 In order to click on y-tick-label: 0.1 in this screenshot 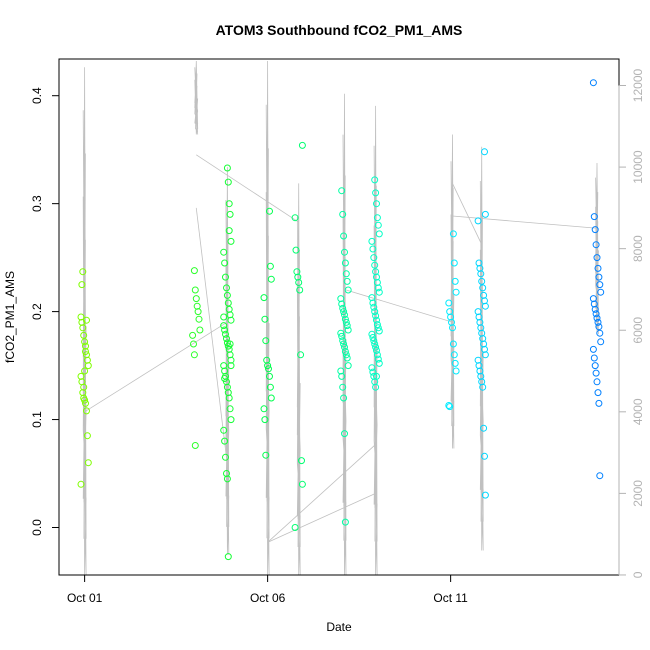, I will do `click(37, 419)`.